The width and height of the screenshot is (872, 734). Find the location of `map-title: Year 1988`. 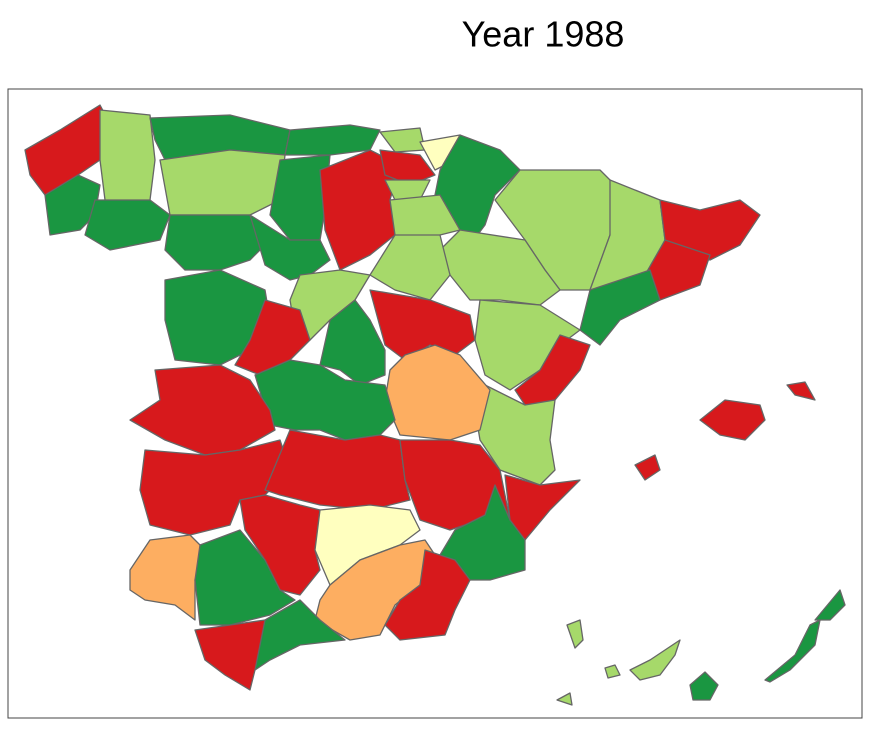

map-title: Year 1988 is located at coordinates (543, 34).